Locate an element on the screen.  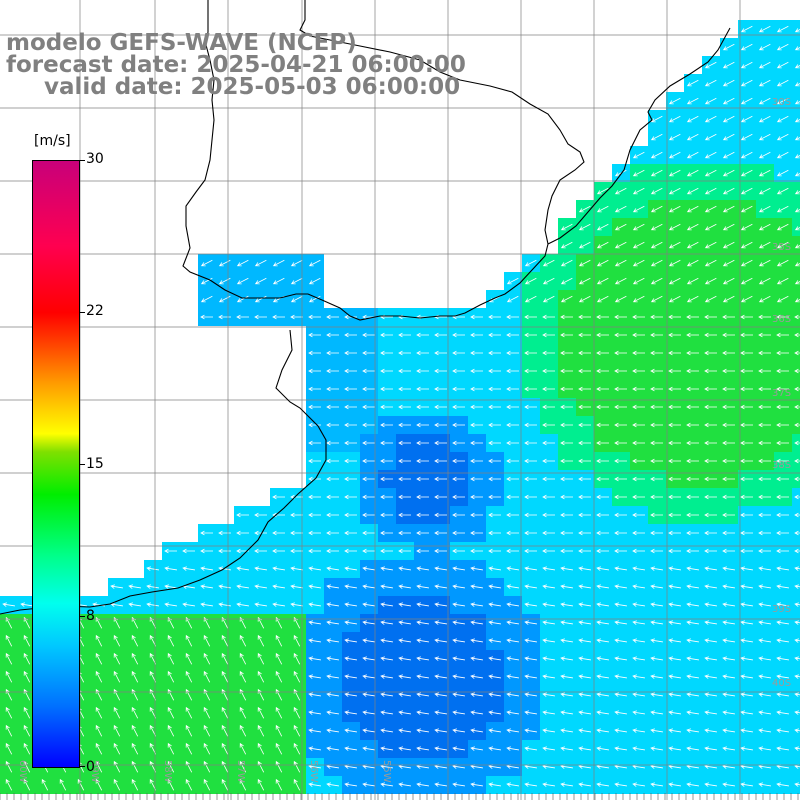
colorbar-tick is located at coordinates (82, 160).